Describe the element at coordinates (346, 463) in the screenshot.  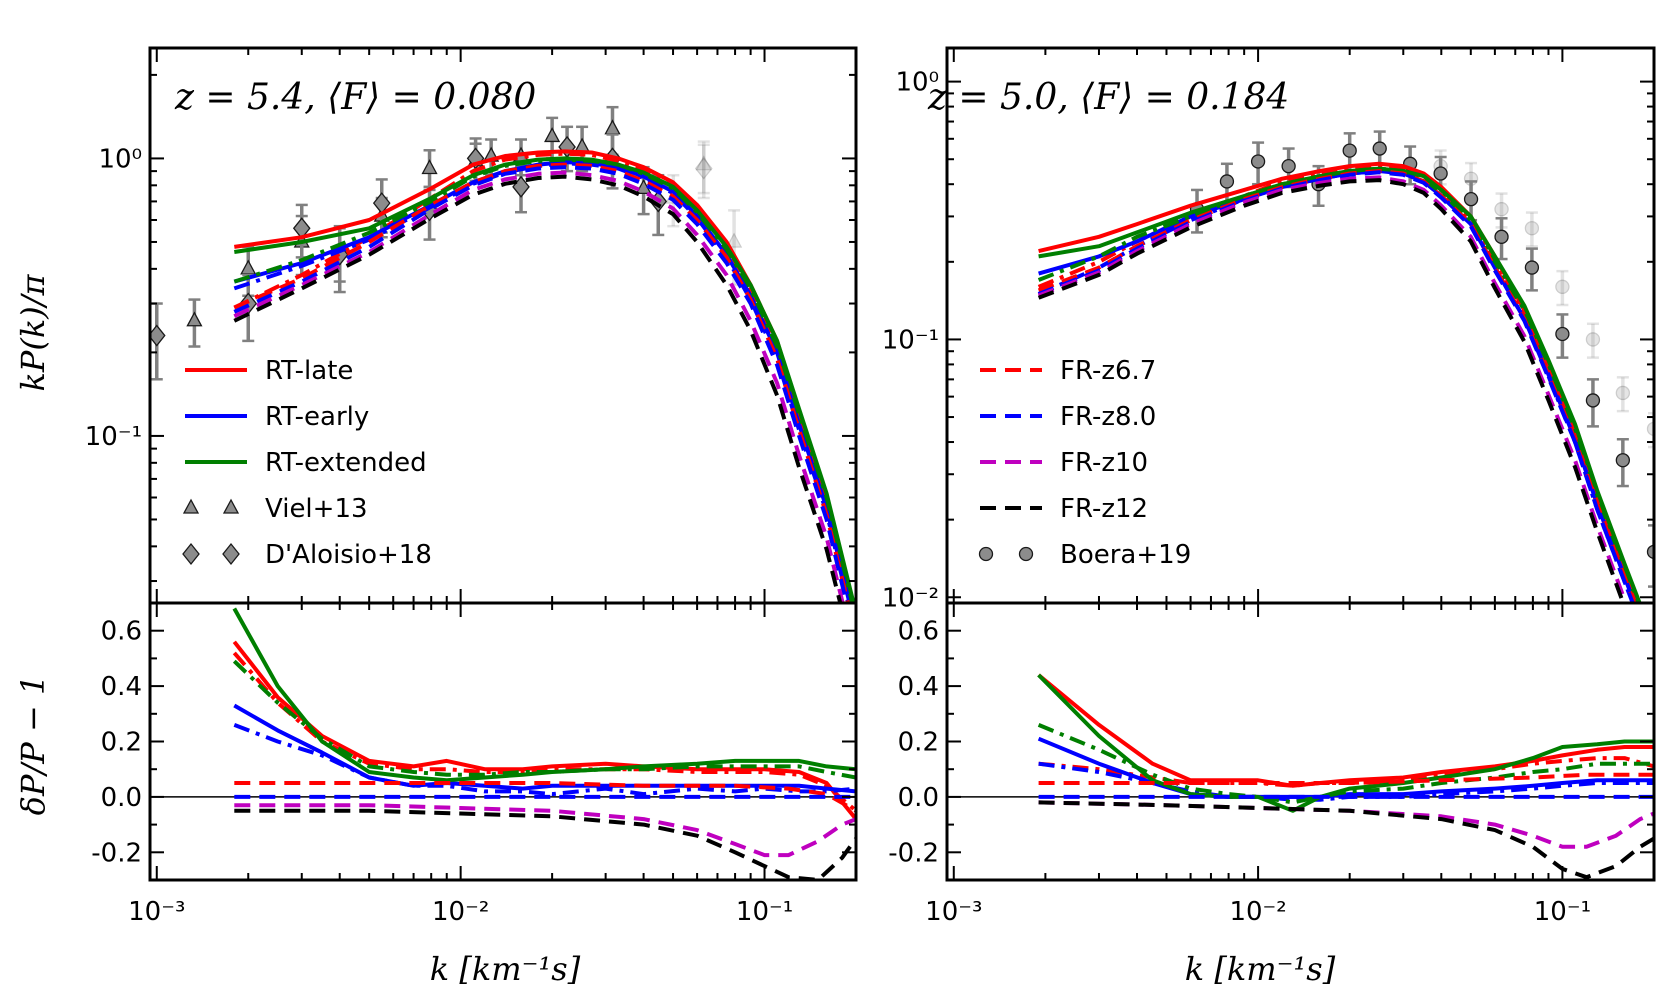
I see `legend-label: RT-extended` at that location.